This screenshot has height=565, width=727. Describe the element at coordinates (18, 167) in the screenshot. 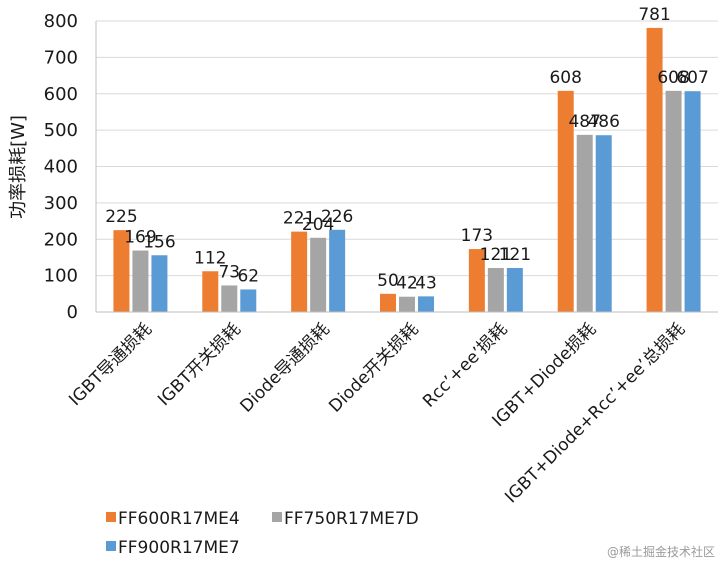

I see `y-axis-title: 功率损耗[W]` at that location.